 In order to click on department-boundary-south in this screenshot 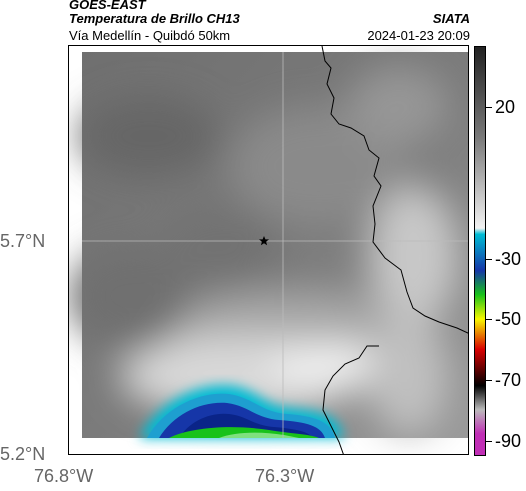, I will do `click(350, 399)`.